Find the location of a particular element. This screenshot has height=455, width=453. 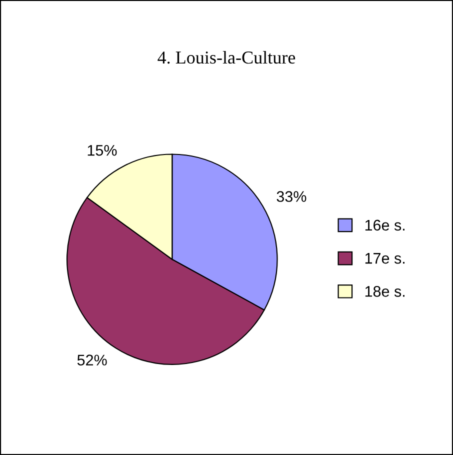

legend-label: 17e s. is located at coordinates (384, 258).